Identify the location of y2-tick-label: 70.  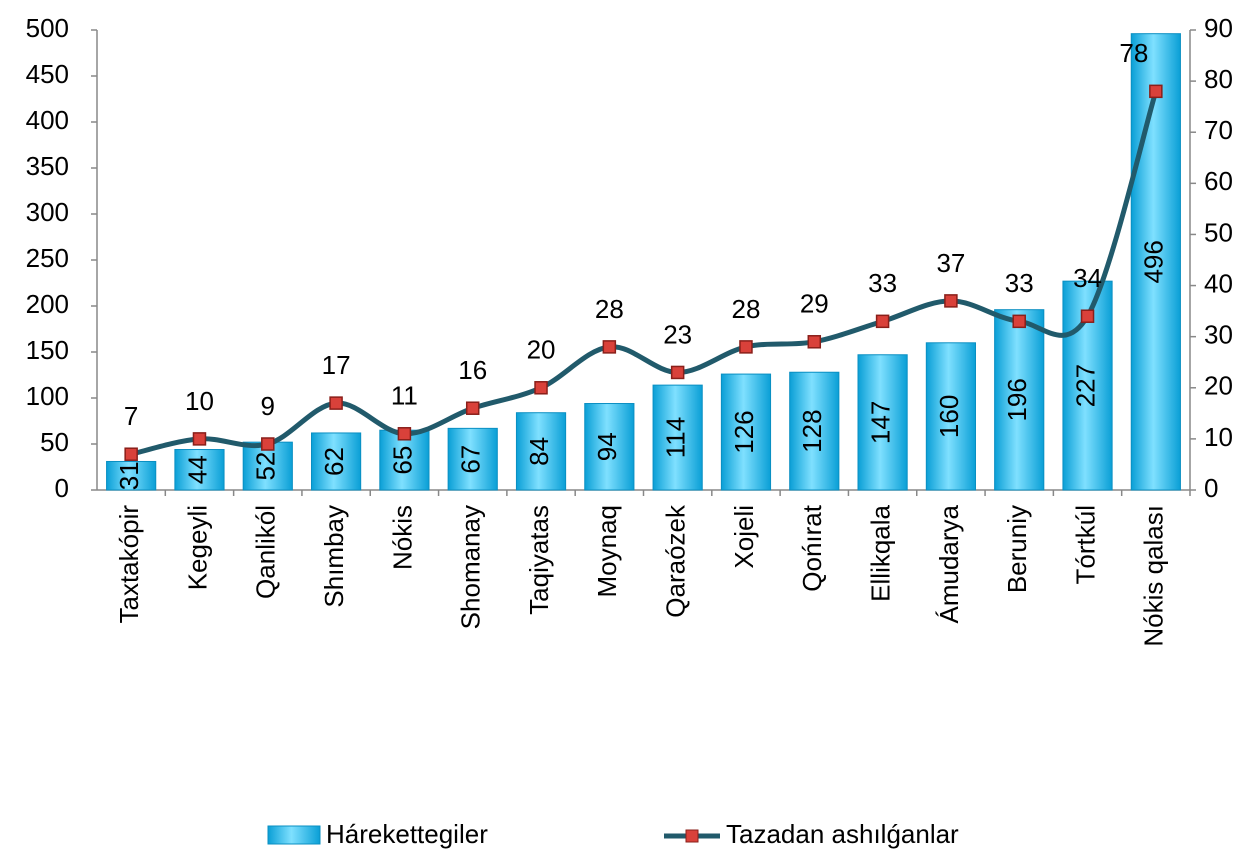
(1218, 130).